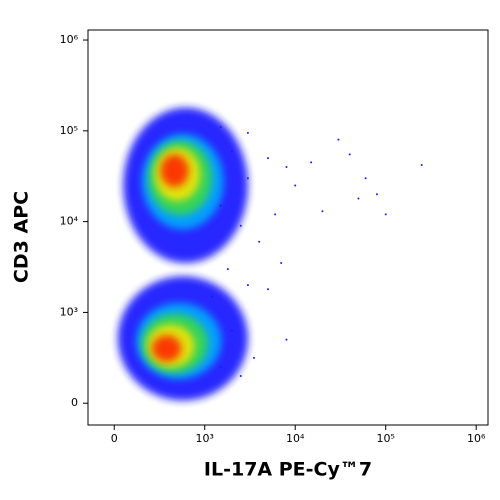 This screenshot has height=500, width=500. Describe the element at coordinates (22, 237) in the screenshot. I see `y-axis-label: CD3 APC` at that location.